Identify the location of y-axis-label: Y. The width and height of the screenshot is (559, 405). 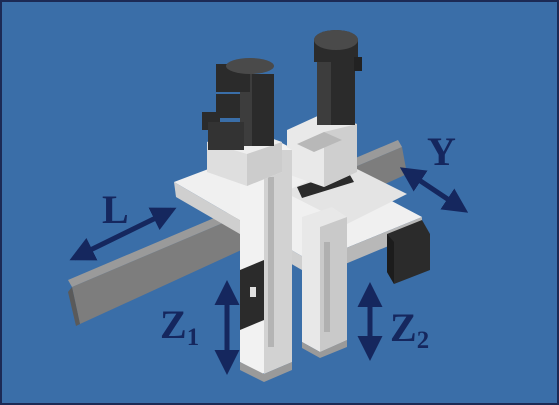
(441, 151).